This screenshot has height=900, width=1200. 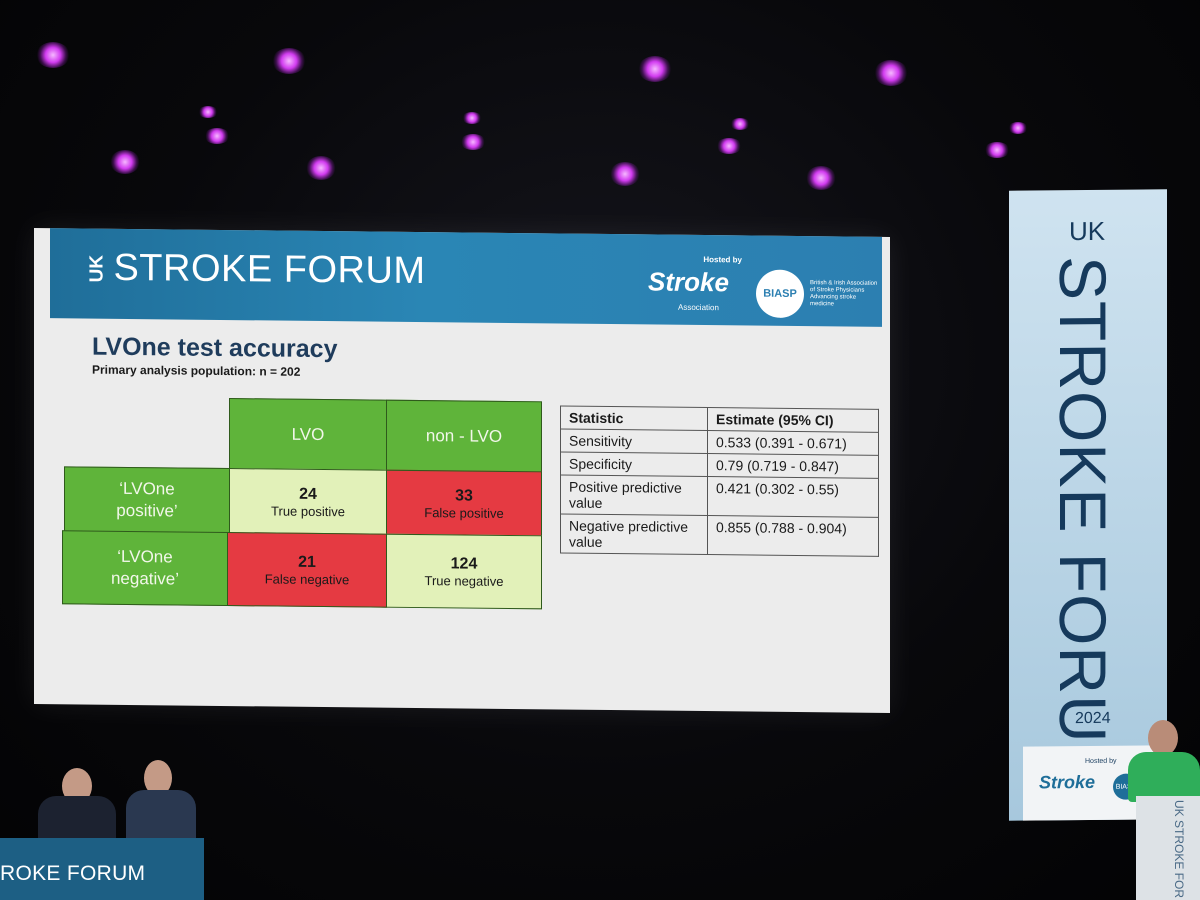 I want to click on lectern-text: UK STROKE FOR, so click(x=1179, y=849).